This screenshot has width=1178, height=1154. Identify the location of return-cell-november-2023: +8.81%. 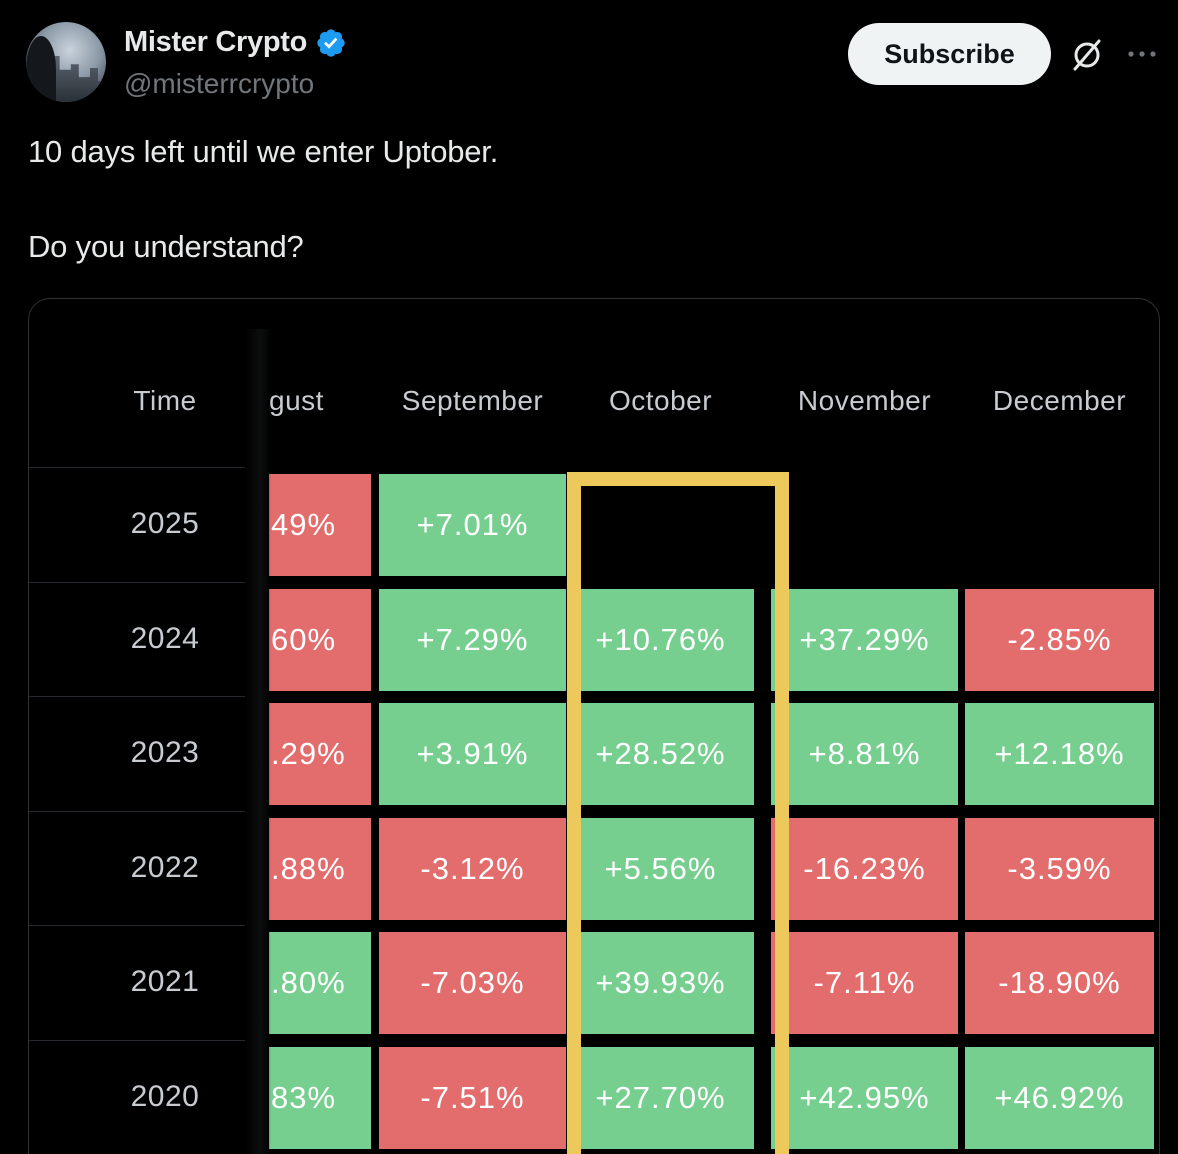
(864, 754).